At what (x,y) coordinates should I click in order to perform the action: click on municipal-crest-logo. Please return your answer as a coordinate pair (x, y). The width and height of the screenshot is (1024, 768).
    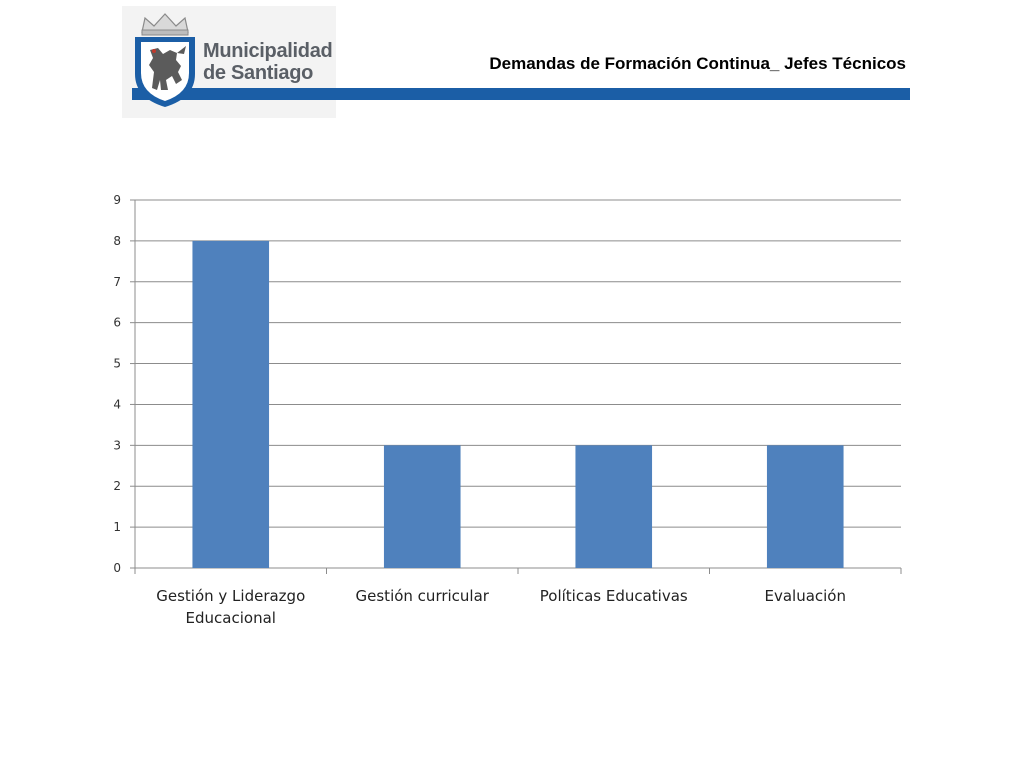
    Looking at the image, I should click on (165, 60).